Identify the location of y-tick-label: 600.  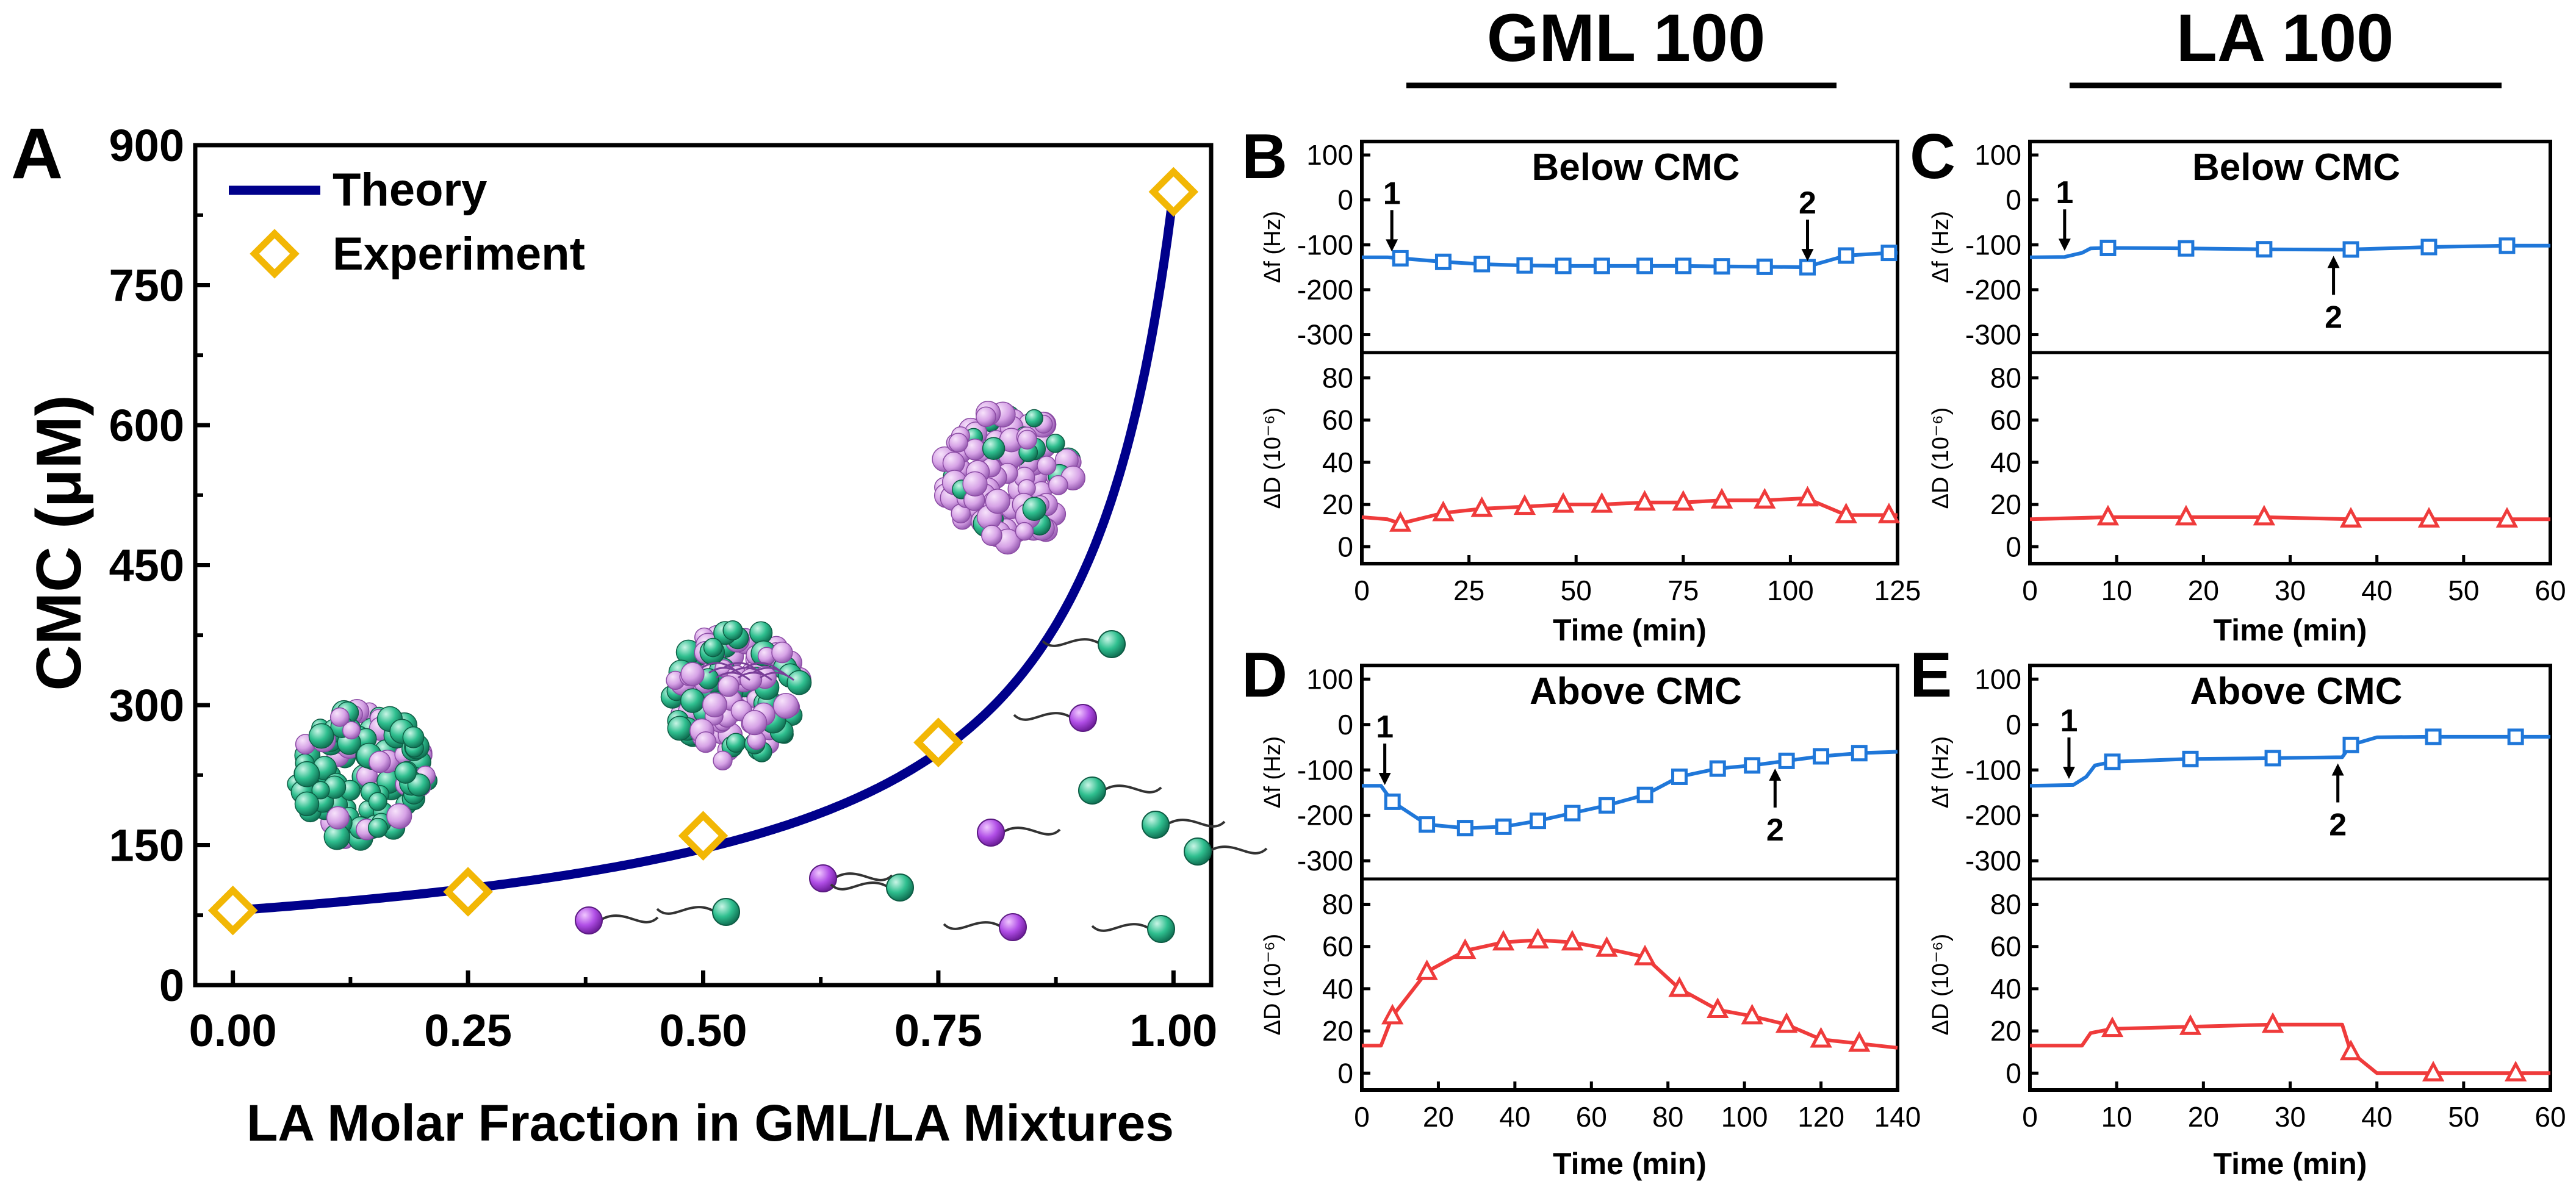
(146, 425).